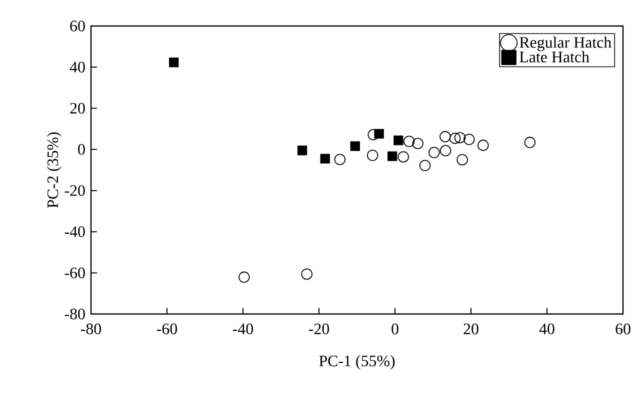  I want to click on y-tick-label: -60, so click(74, 272).